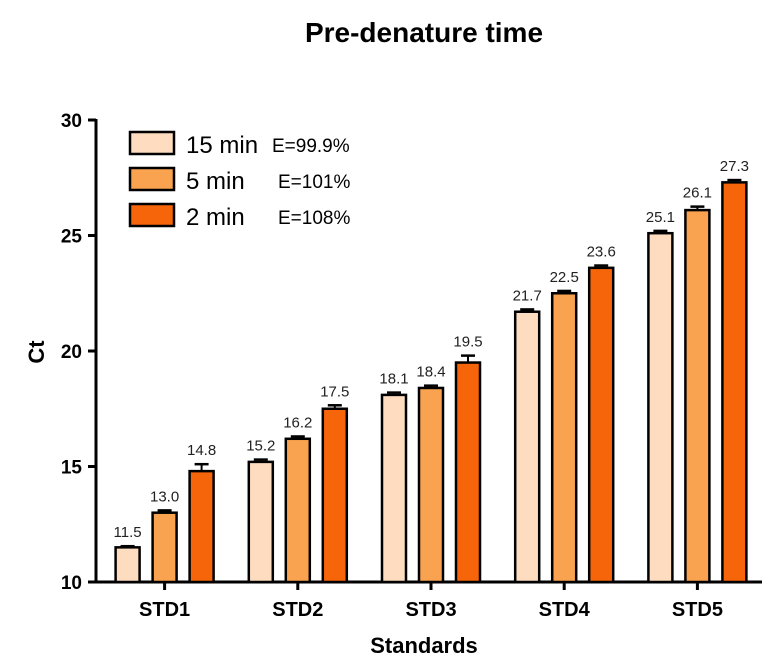  What do you see at coordinates (215, 181) in the screenshot?
I see `legend-label: 5 min` at bounding box center [215, 181].